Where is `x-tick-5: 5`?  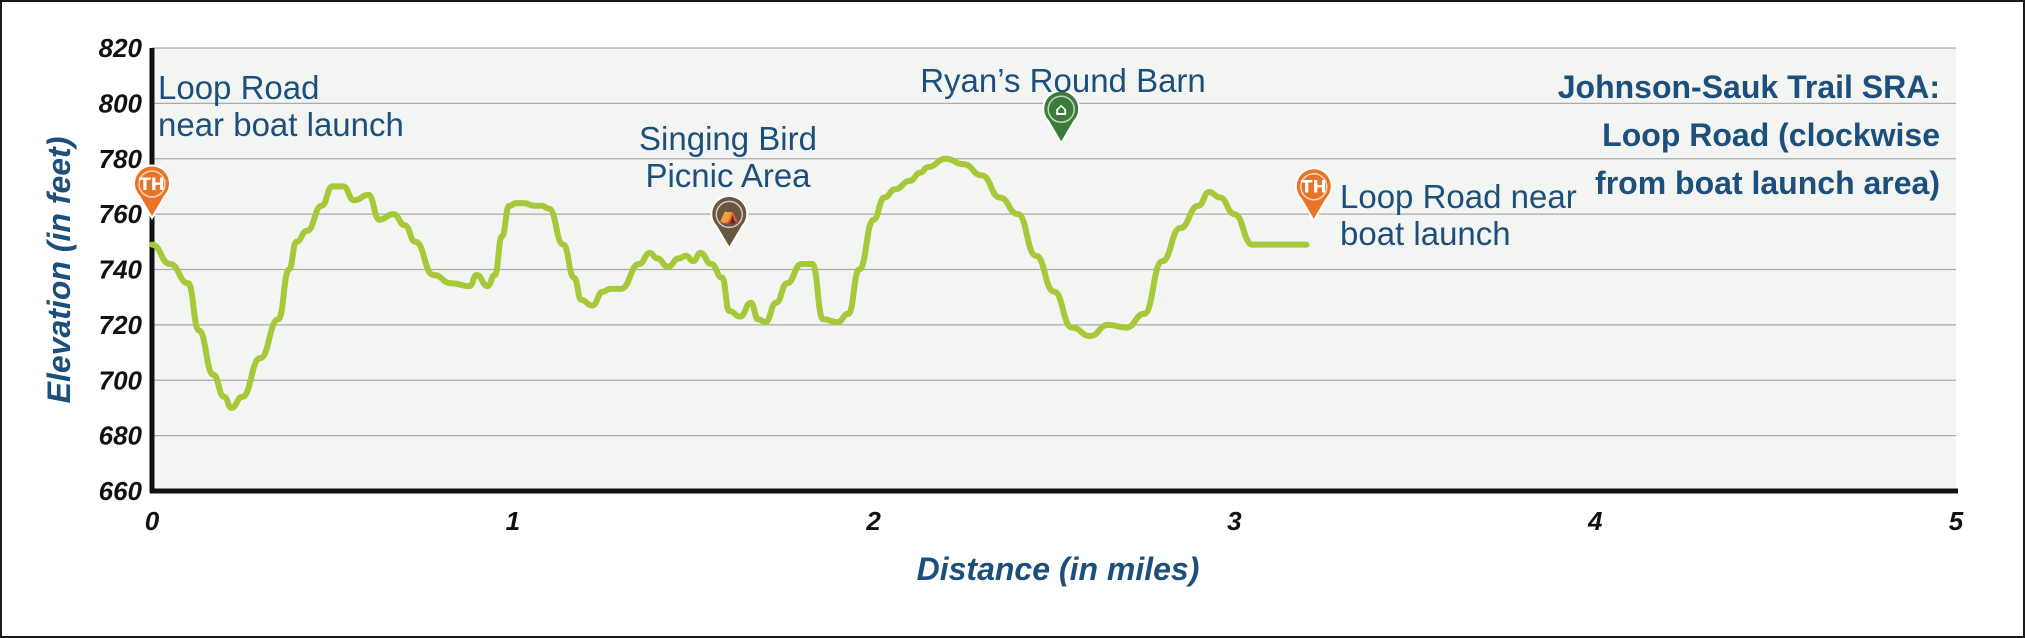 x-tick-5: 5 is located at coordinates (1956, 521).